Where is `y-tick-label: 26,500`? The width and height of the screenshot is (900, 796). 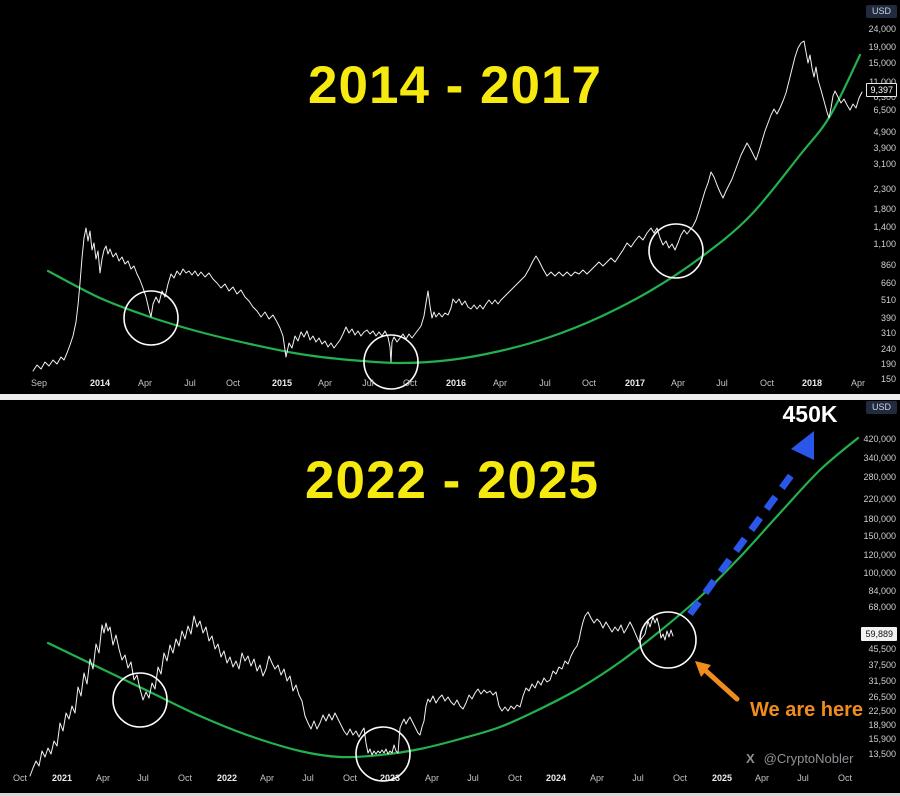 y-tick-label: 26,500 is located at coordinates (882, 697).